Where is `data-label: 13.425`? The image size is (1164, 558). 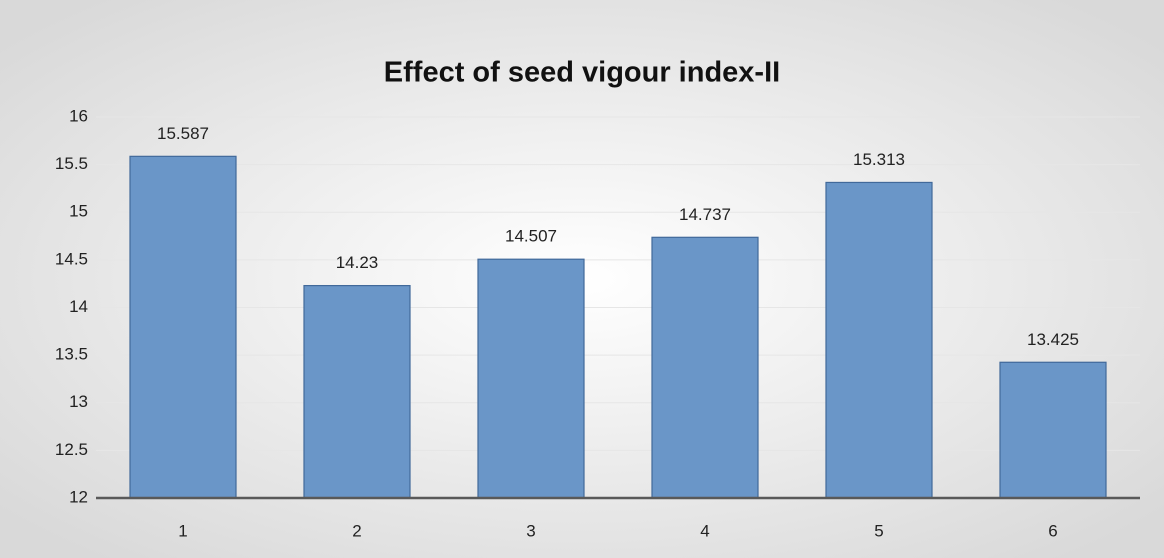 data-label: 13.425 is located at coordinates (1053, 339).